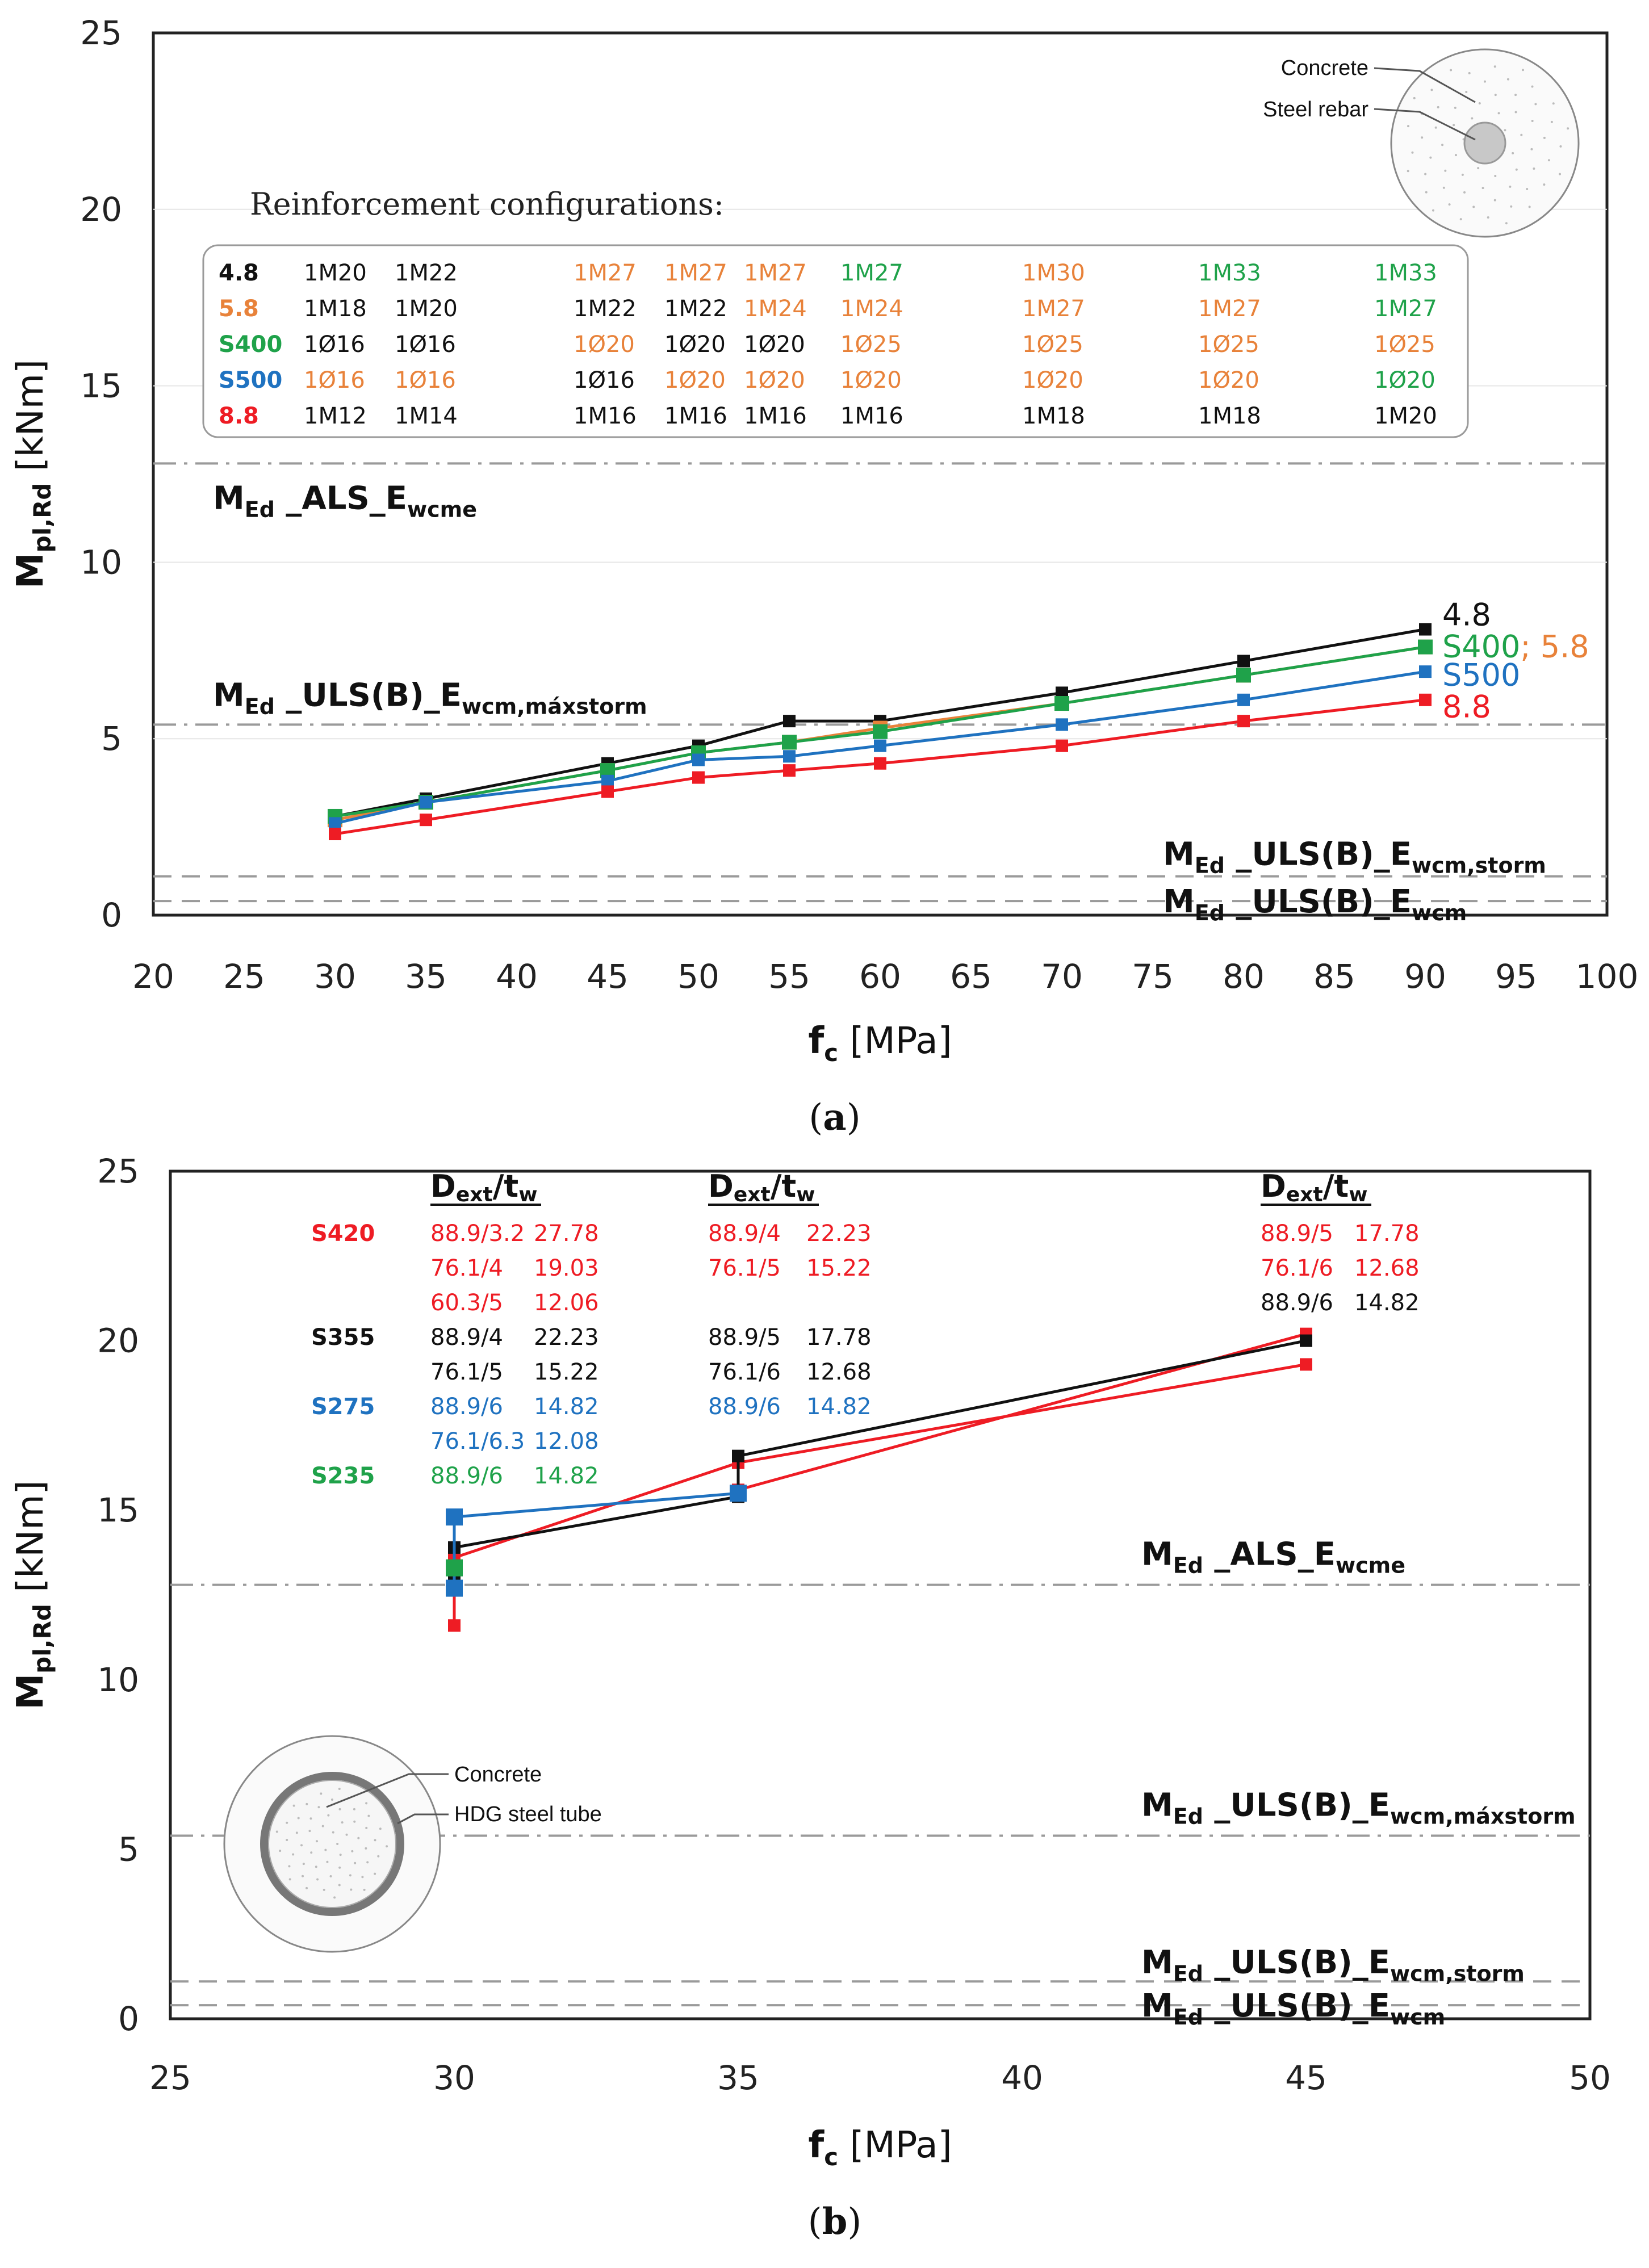  Describe the element at coordinates (101, 209) in the screenshot. I see `y-tick-label: 20` at that location.